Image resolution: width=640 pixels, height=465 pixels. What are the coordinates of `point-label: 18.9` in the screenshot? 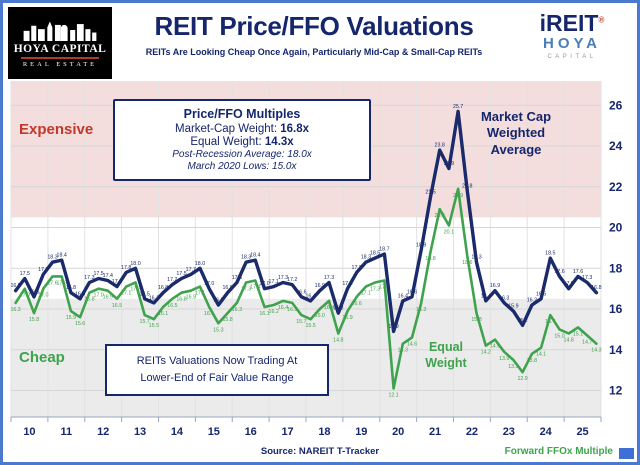 It's located at (421, 245).